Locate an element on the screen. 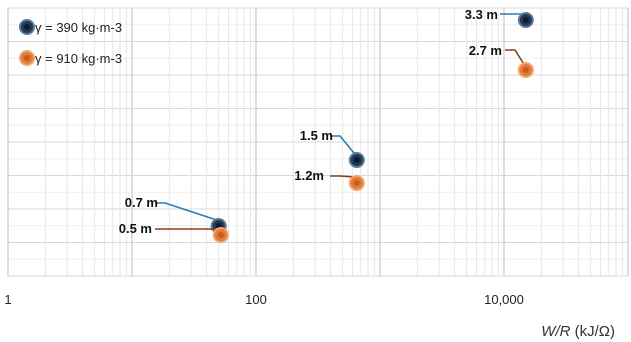 The image size is (631, 342). legend-entry: γ = 910 kg·m-3 is located at coordinates (70, 58).